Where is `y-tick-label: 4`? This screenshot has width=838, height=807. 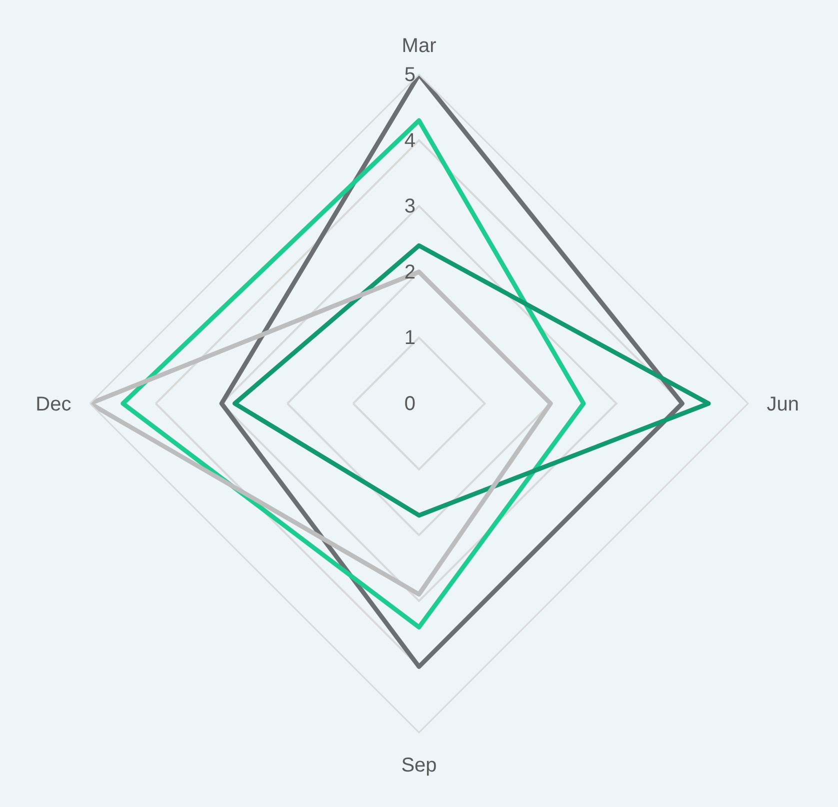 y-tick-label: 4 is located at coordinates (410, 141).